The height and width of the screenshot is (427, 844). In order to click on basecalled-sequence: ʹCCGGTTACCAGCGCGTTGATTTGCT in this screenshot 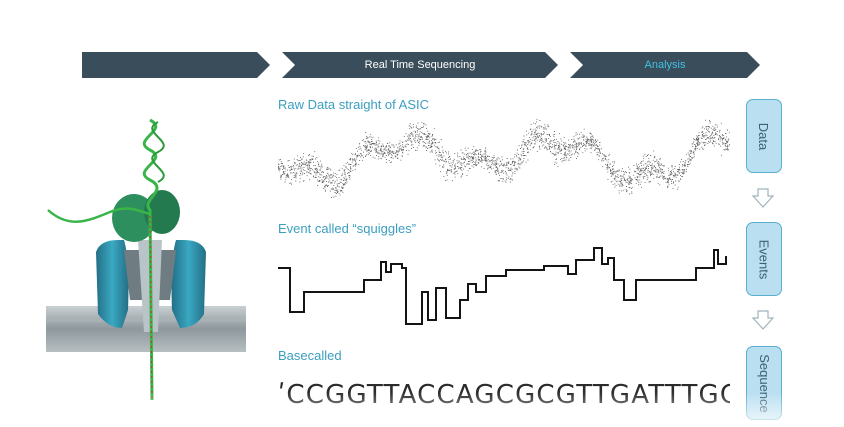, I will do `click(504, 395)`.